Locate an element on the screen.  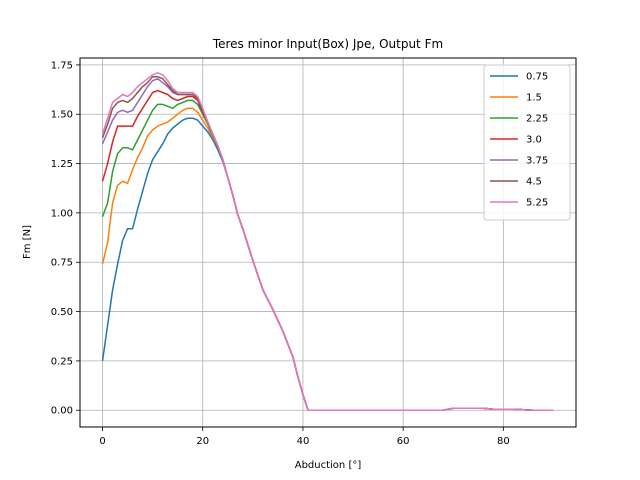
legend-label-3: 3.0 is located at coordinates (534, 140).